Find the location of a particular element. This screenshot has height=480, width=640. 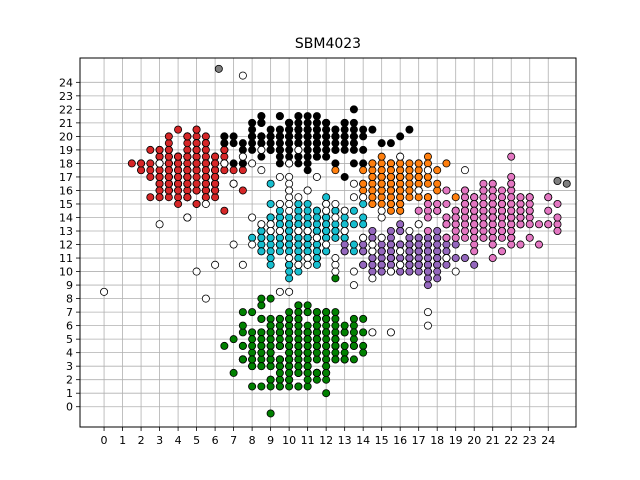

x-tick-label: 12 is located at coordinates (326, 440).